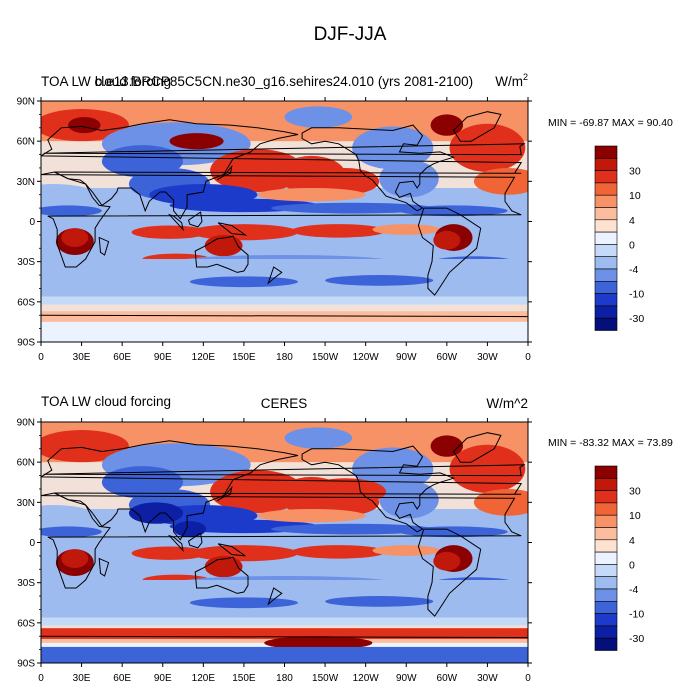  Describe the element at coordinates (632, 565) in the screenshot. I see `colorbar-label: 0` at that location.